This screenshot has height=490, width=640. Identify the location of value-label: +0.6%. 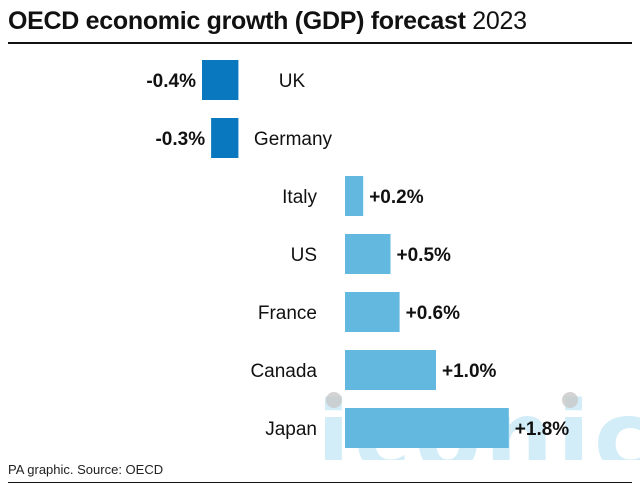
(433, 313).